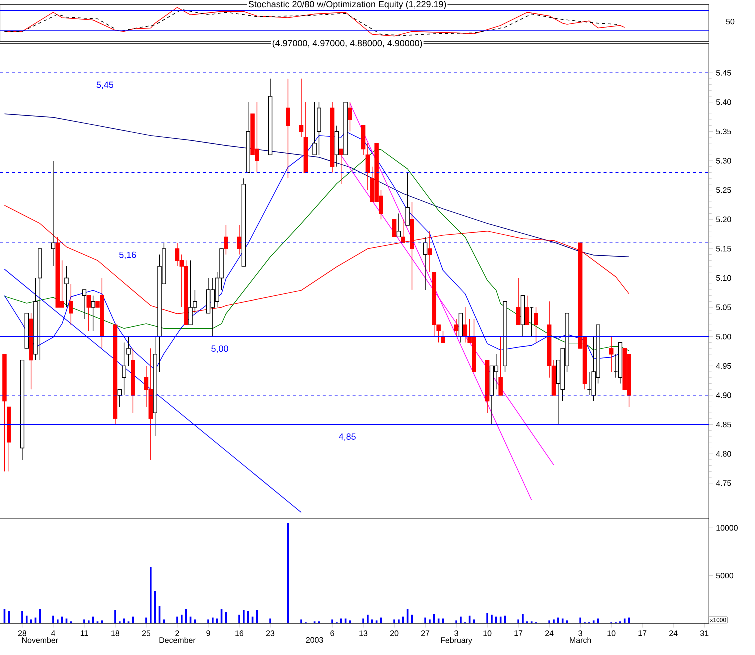 The height and width of the screenshot is (655, 755). What do you see at coordinates (128, 256) in the screenshot?
I see `ref-line-label: 5,16` at bounding box center [128, 256].